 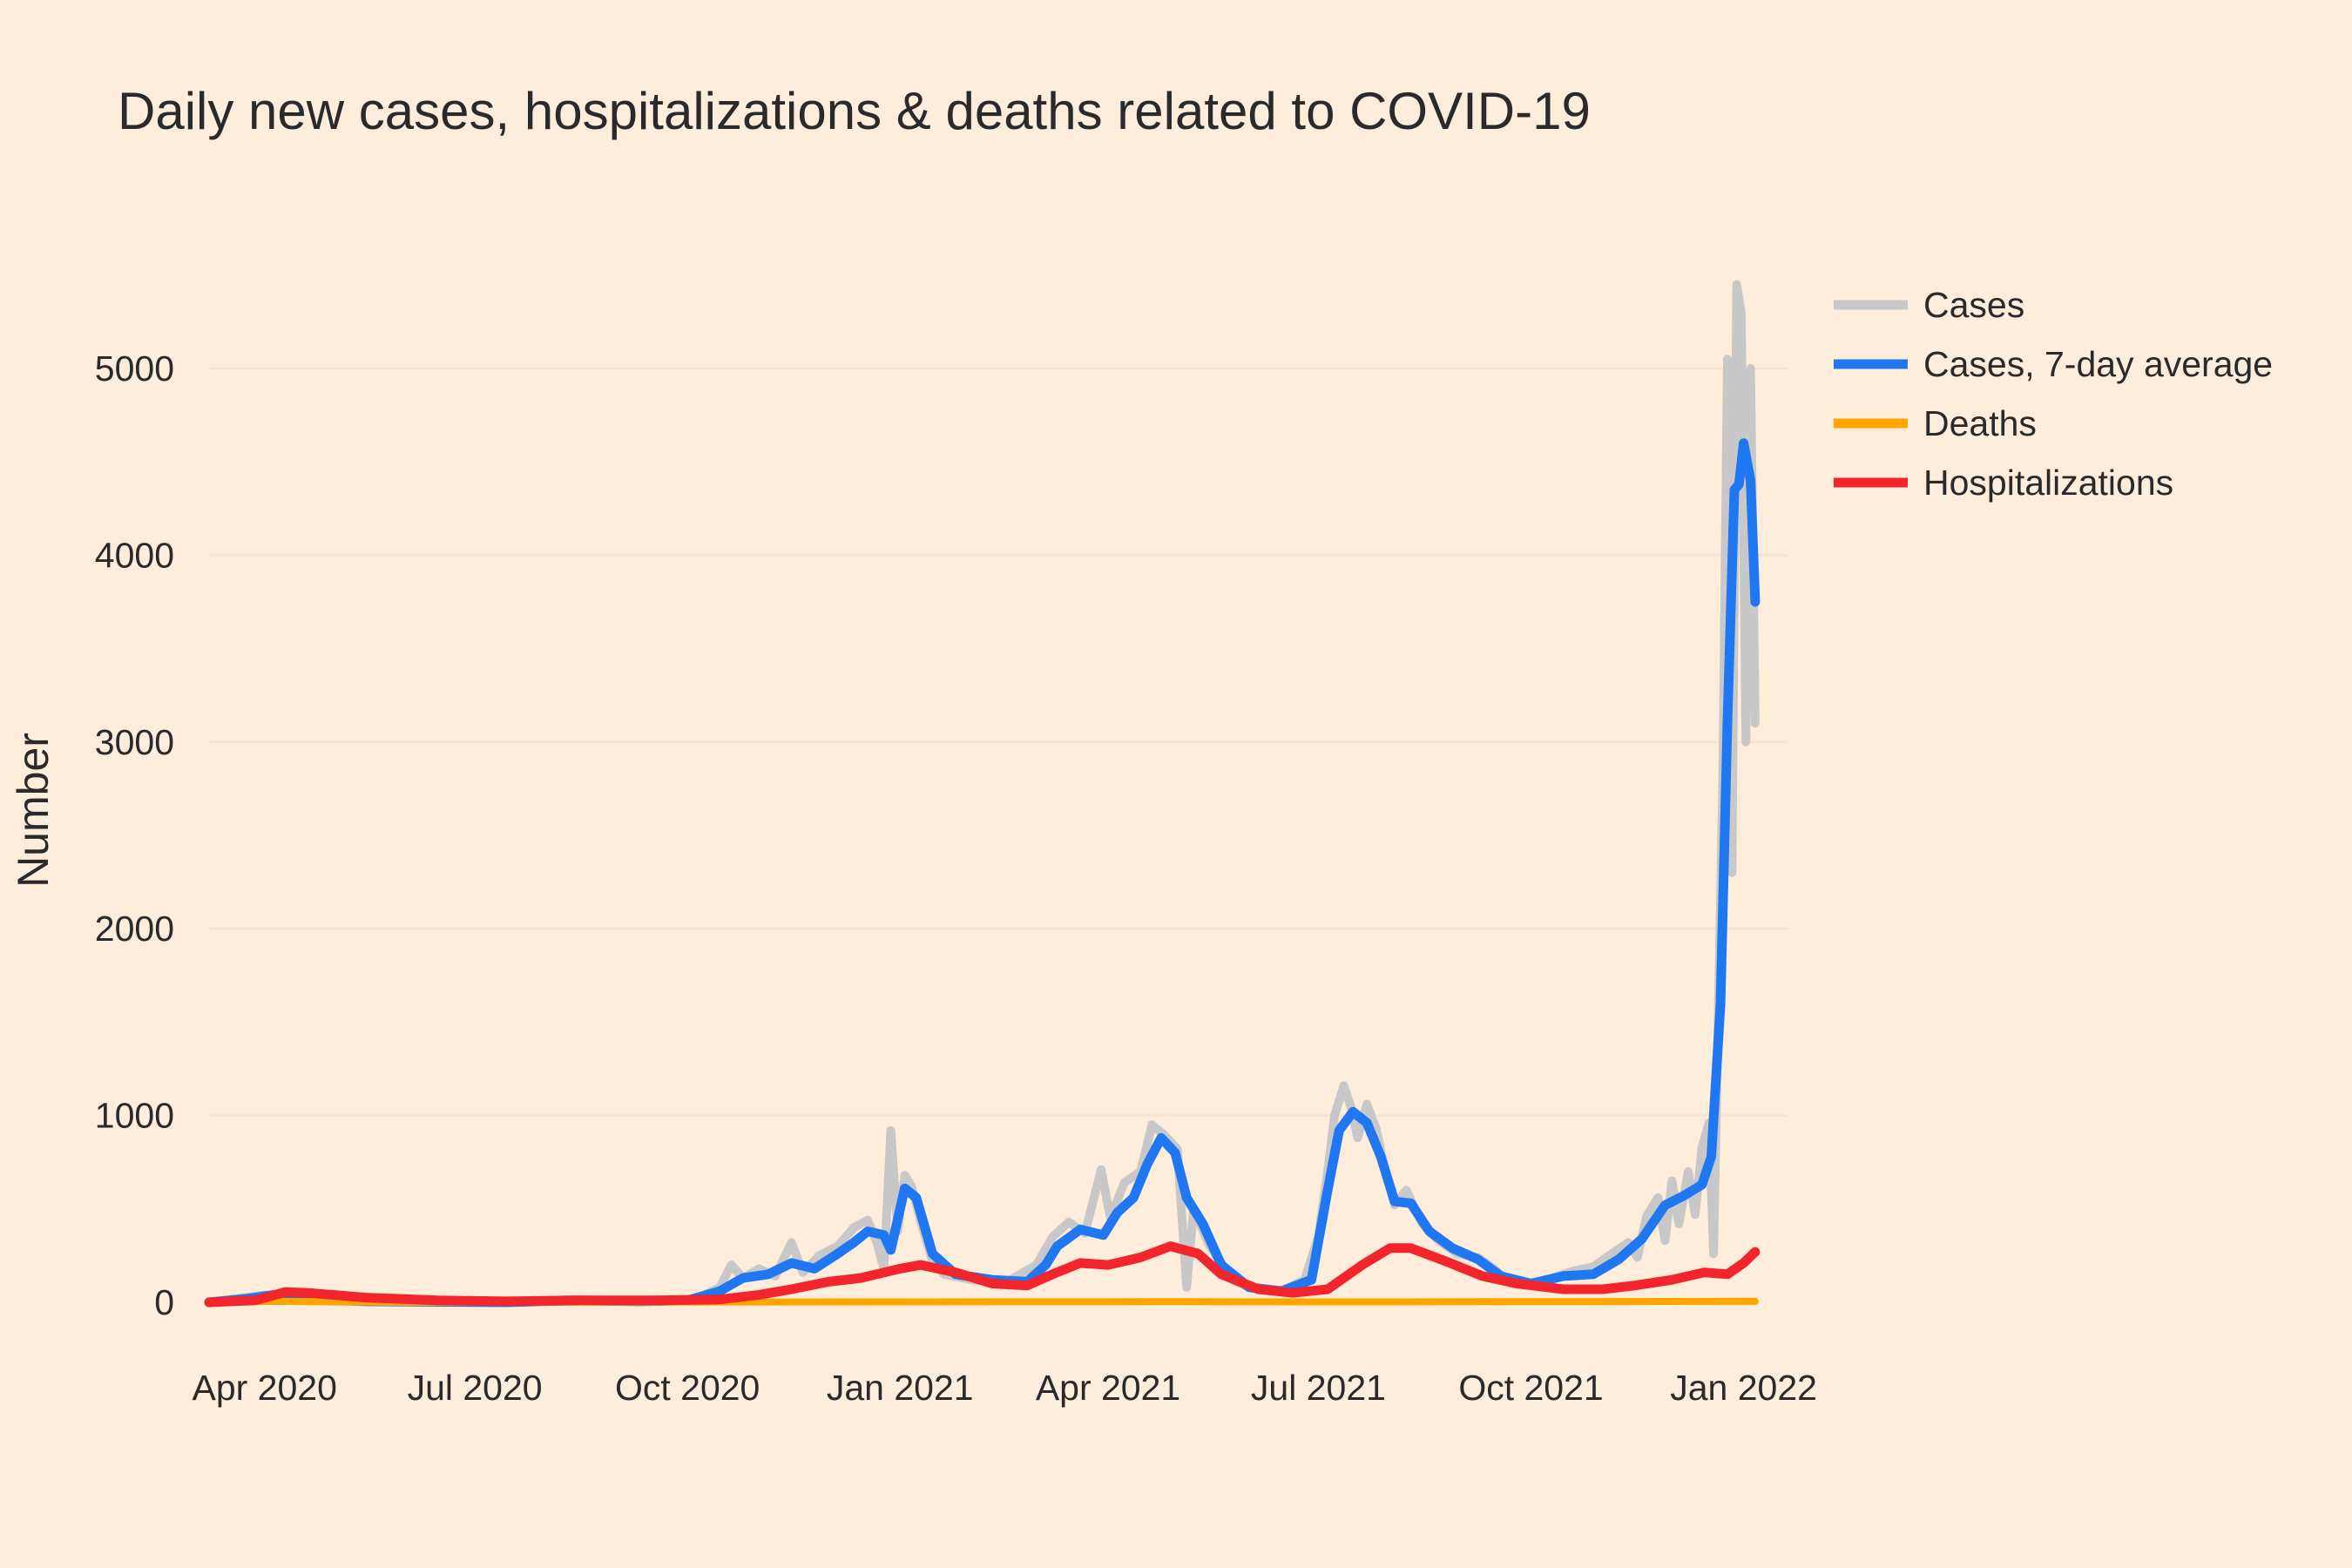 I want to click on x-tick-label: Oct 2020, so click(x=687, y=1388).